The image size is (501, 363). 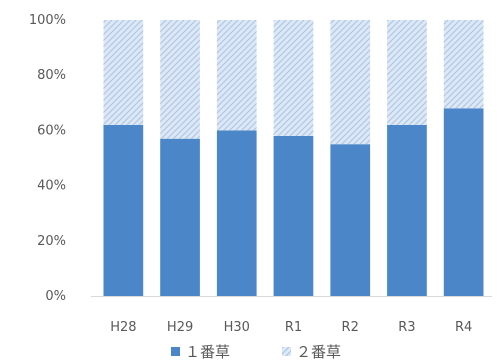 I want to click on x-axis: H28 H29 H30 R1 R2 R3 R4, so click(x=291, y=315).